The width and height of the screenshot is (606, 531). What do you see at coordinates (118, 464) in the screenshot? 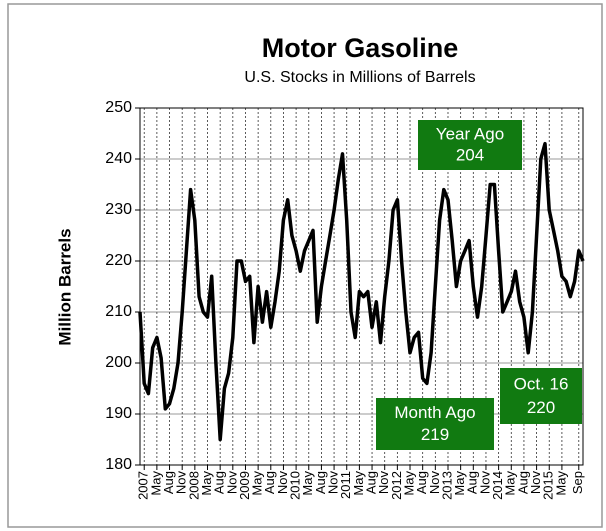
I see `y-tick-label: 180` at bounding box center [118, 464].